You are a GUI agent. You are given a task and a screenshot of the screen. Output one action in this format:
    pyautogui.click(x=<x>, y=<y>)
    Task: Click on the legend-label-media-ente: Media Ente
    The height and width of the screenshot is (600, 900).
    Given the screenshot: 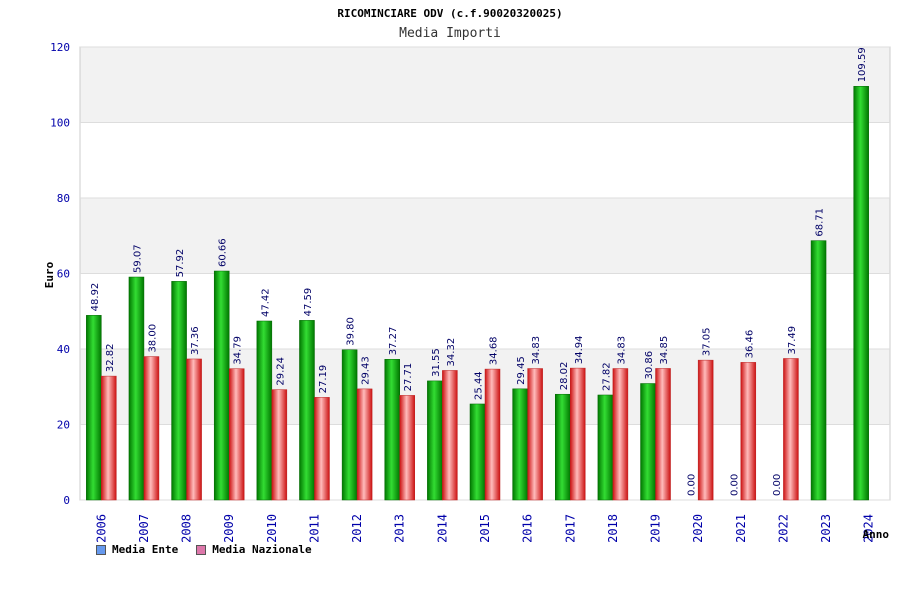 What is the action you would take?
    pyautogui.click(x=145, y=549)
    